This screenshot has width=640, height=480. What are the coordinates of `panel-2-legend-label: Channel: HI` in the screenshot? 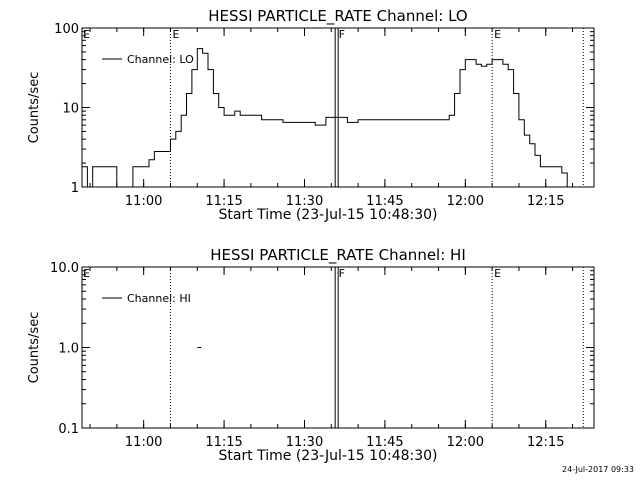 It's located at (159, 298).